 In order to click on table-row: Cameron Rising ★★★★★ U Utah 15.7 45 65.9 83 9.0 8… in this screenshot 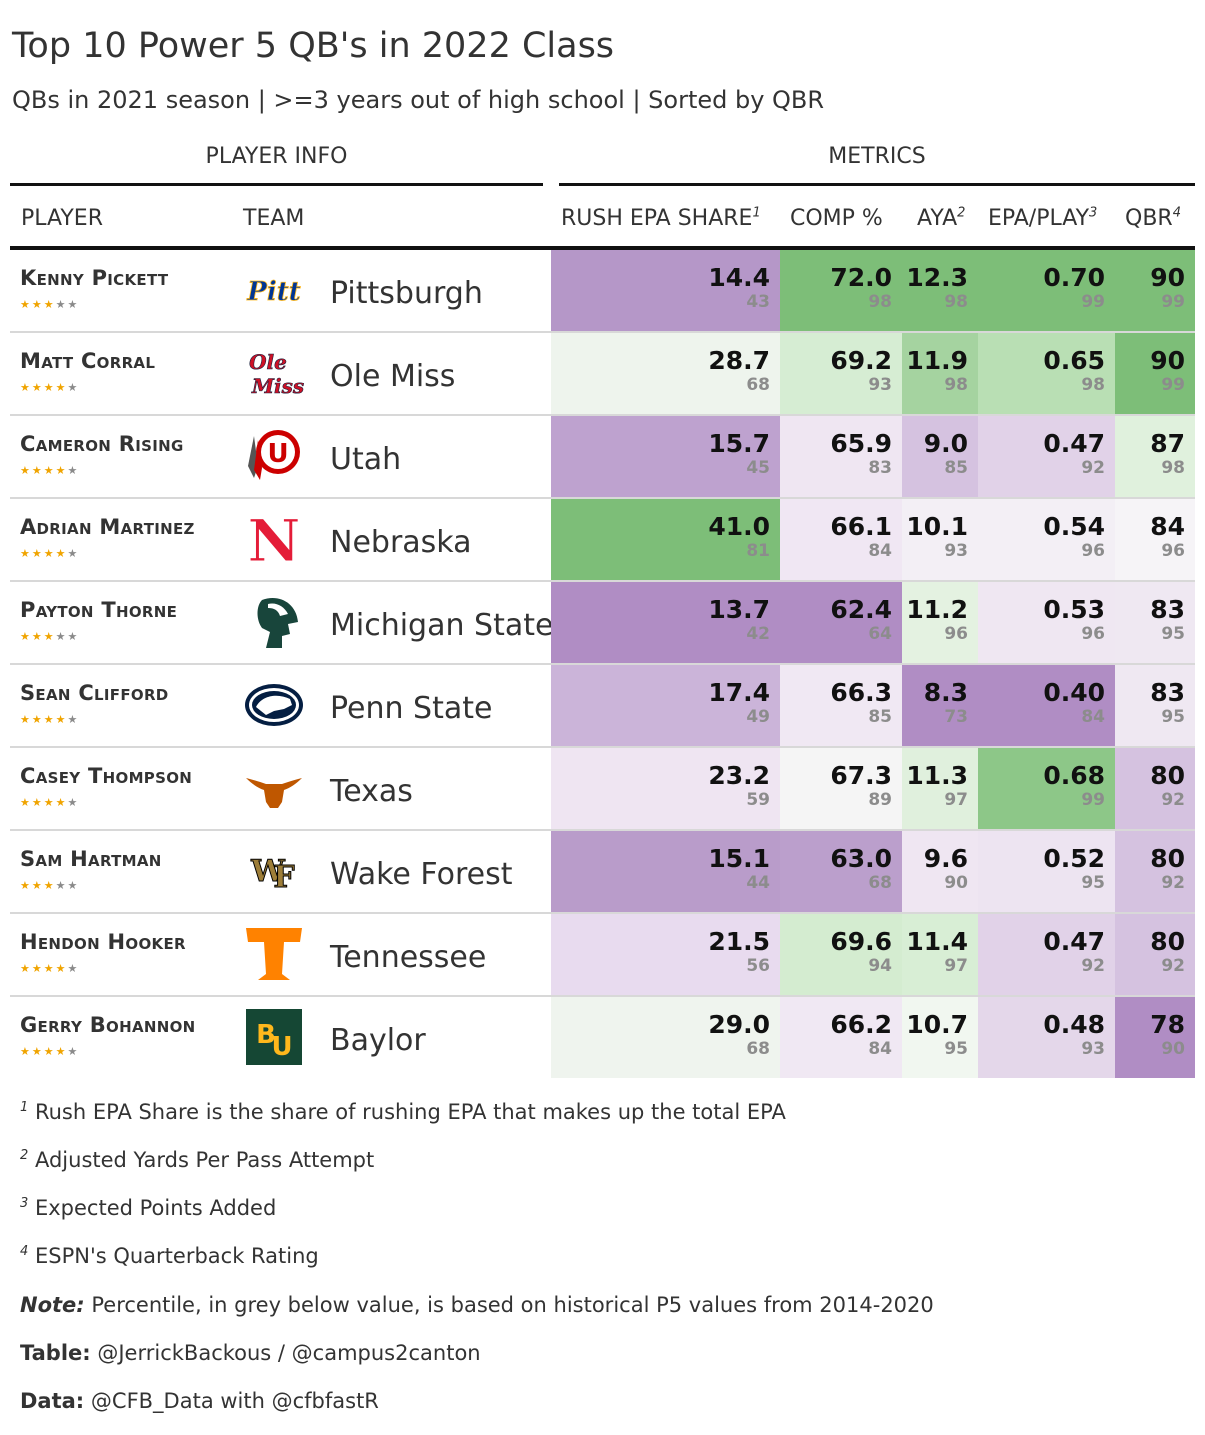, I will do `click(602, 457)`.